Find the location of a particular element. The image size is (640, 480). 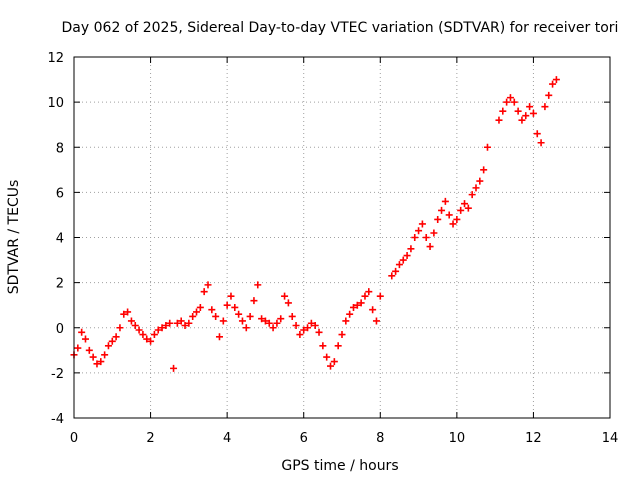

y-axis-label: SDTVAR / TECUs is located at coordinates (14, 237).